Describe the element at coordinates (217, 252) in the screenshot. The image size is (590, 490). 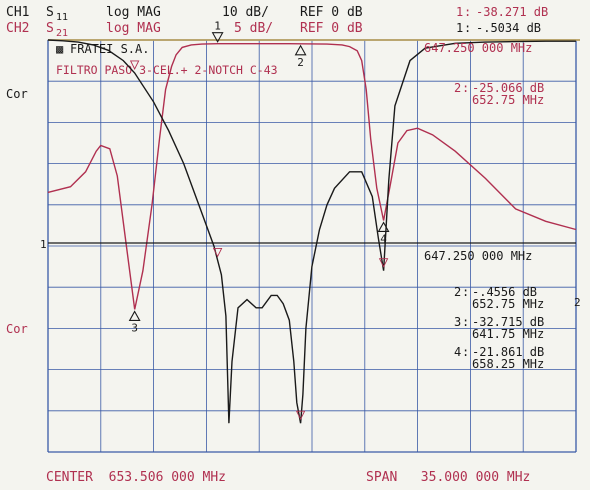
I see `ch1-marker-1-icon` at that location.